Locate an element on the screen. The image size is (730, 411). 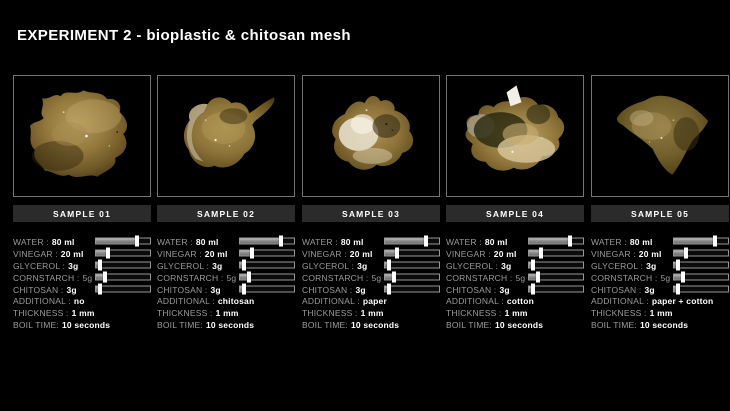
param-label: CHITOSAN : is located at coordinates (182, 289).